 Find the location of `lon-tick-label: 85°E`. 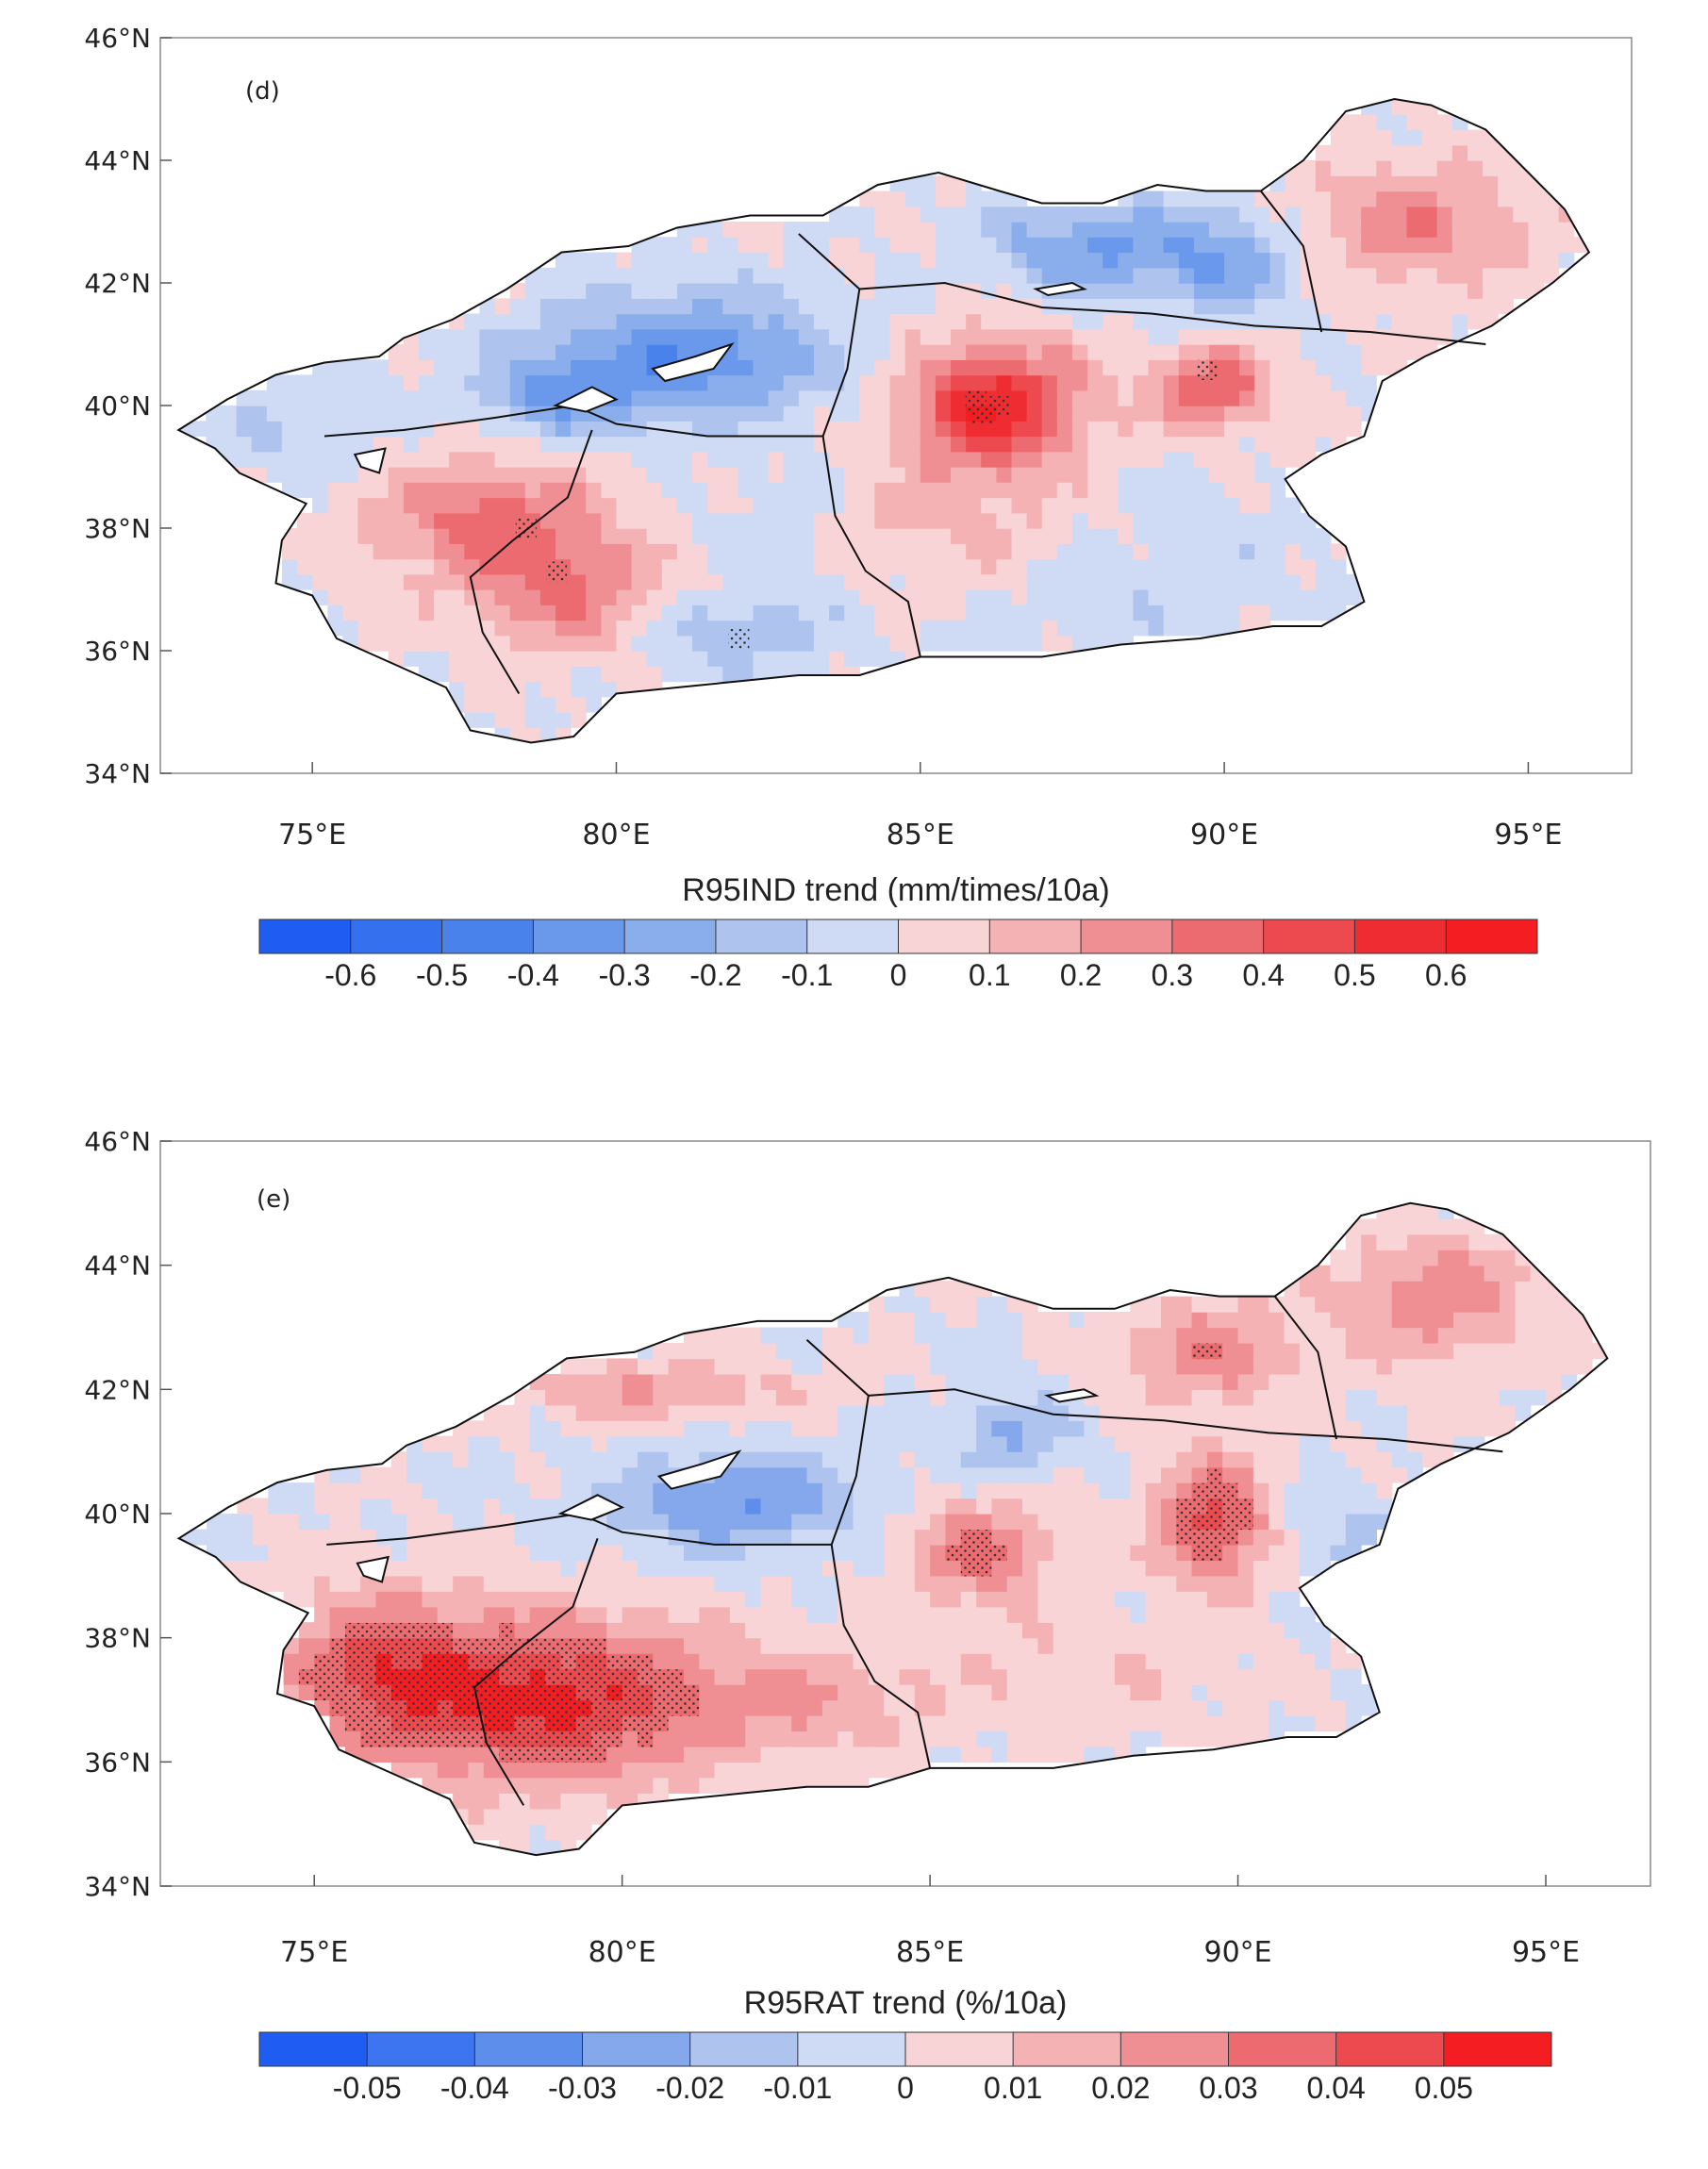

lon-tick-label: 85°E is located at coordinates (920, 835).